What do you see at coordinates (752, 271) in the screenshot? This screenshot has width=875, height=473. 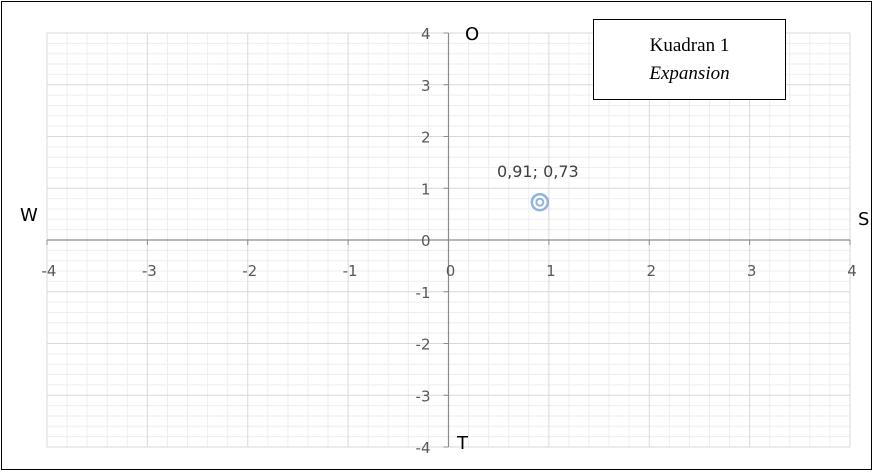 I see `x-tick-label: 3` at bounding box center [752, 271].